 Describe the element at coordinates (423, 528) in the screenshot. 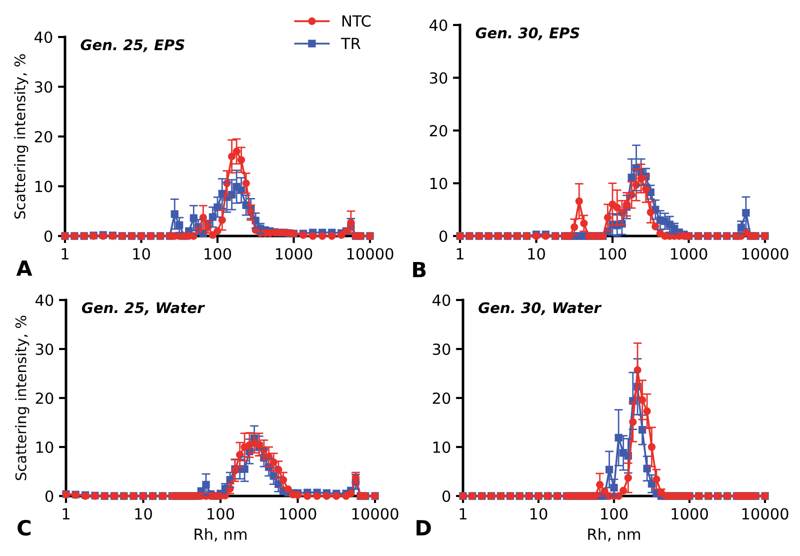

I see `text: D` at that location.